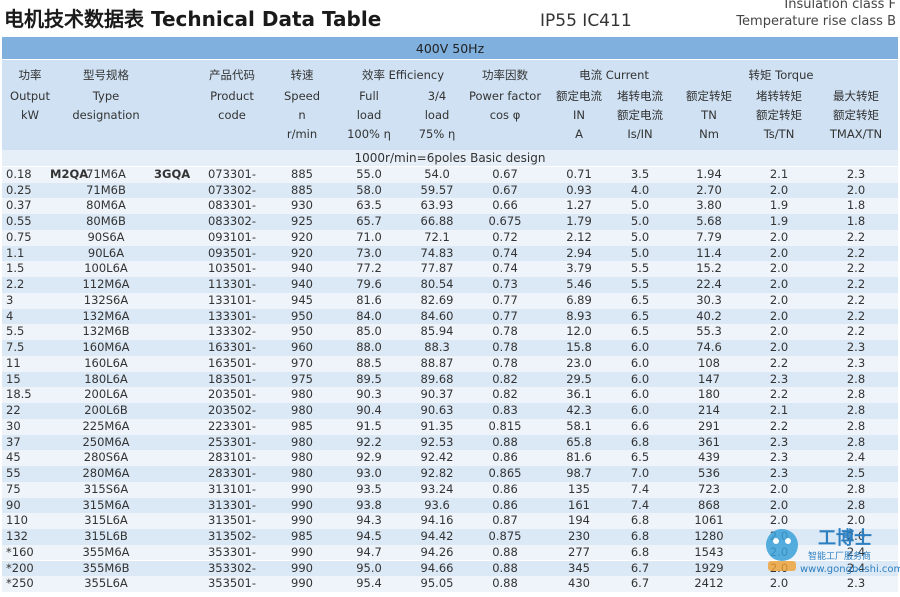  I want to click on cell: 94.3, so click(369, 520).